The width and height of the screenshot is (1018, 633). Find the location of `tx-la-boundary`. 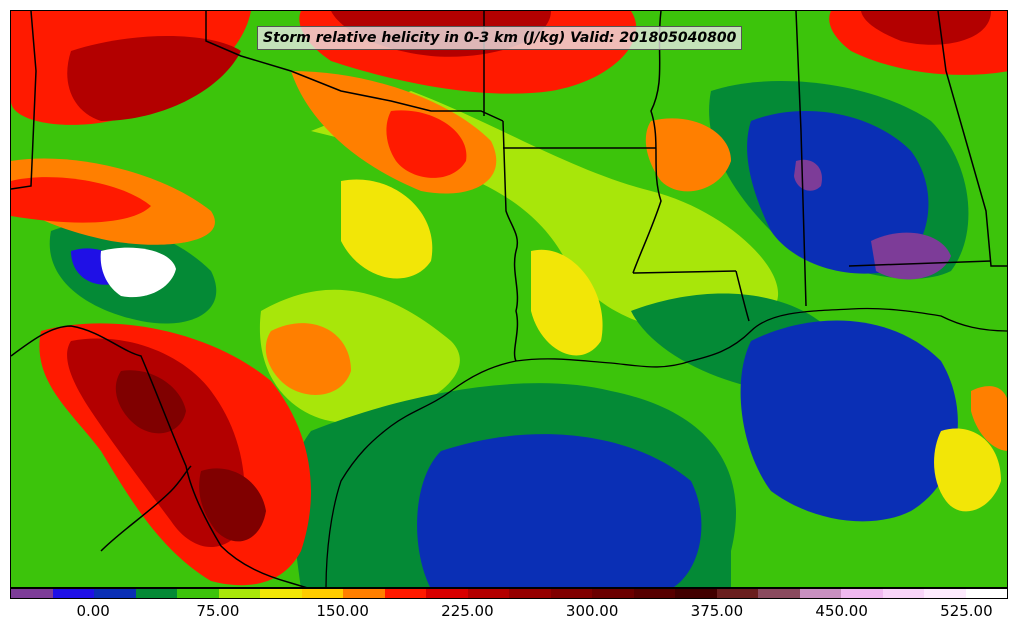

tx-la-boundary is located at coordinates (510, 241).